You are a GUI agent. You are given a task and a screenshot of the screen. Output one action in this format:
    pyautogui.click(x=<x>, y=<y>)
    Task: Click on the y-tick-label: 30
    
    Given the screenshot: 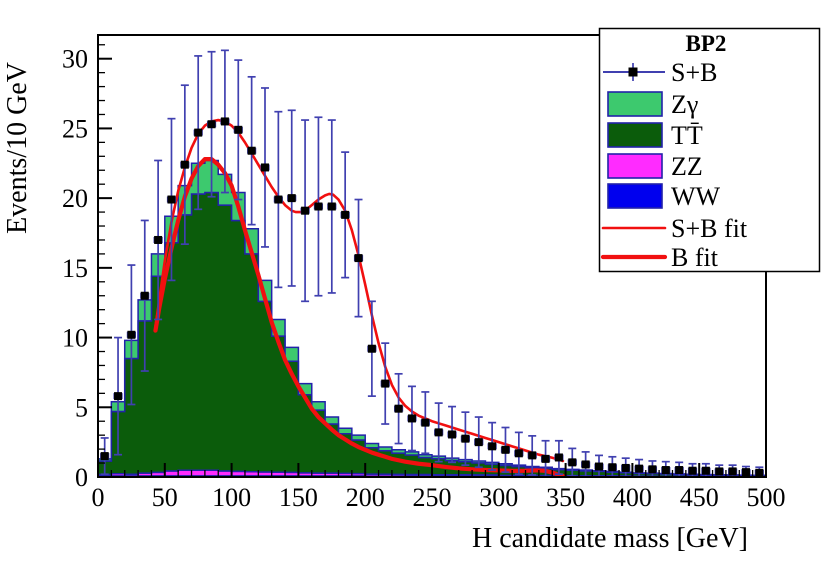 What is the action you would take?
    pyautogui.click(x=75, y=59)
    